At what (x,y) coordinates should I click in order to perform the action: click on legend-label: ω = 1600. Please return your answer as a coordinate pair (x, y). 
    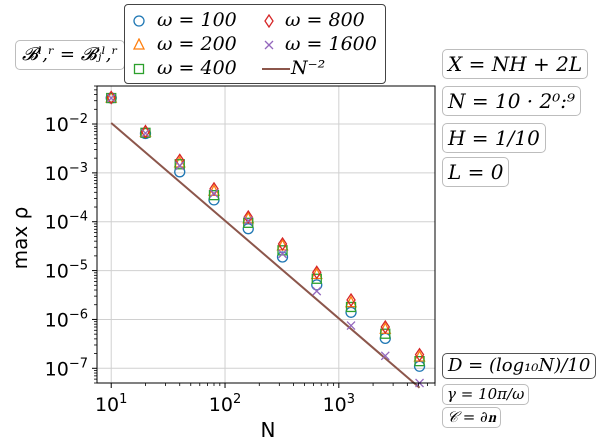
    Looking at the image, I should click on (331, 44).